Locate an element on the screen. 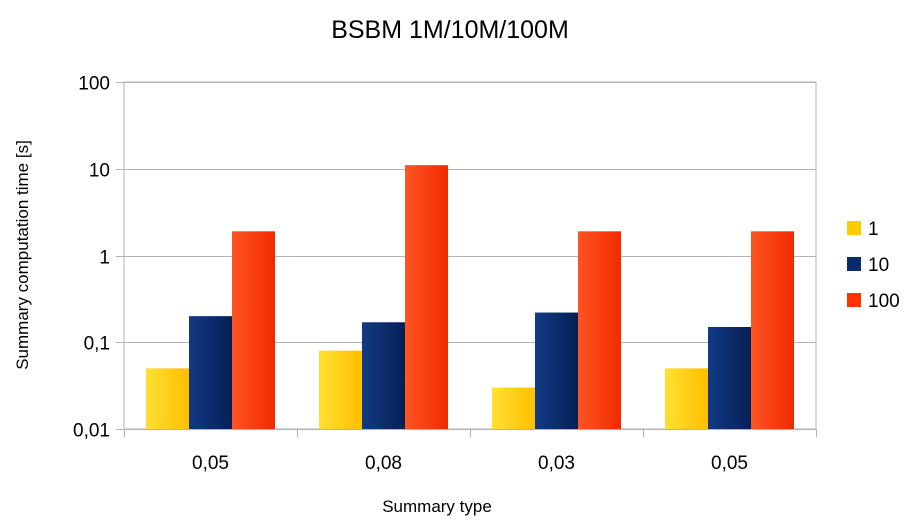 This screenshot has height=522, width=911. y-tick-label: 10 is located at coordinates (99, 171).